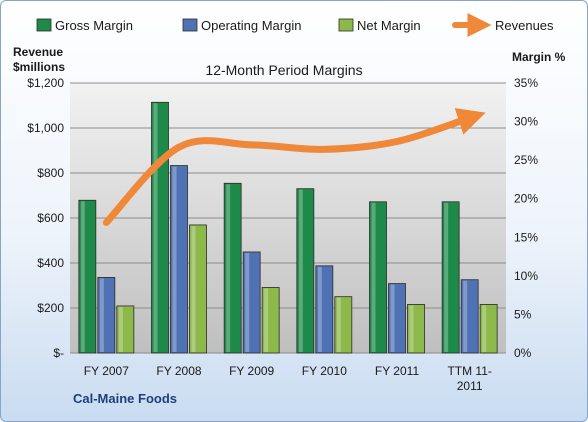  What do you see at coordinates (38, 52) in the screenshot?
I see `left-axis-title-line: Revenue` at bounding box center [38, 52].